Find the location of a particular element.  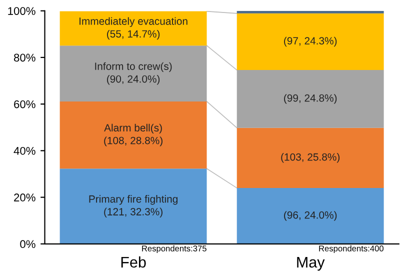

y-tick-label: 0% is located at coordinates (28, 244).